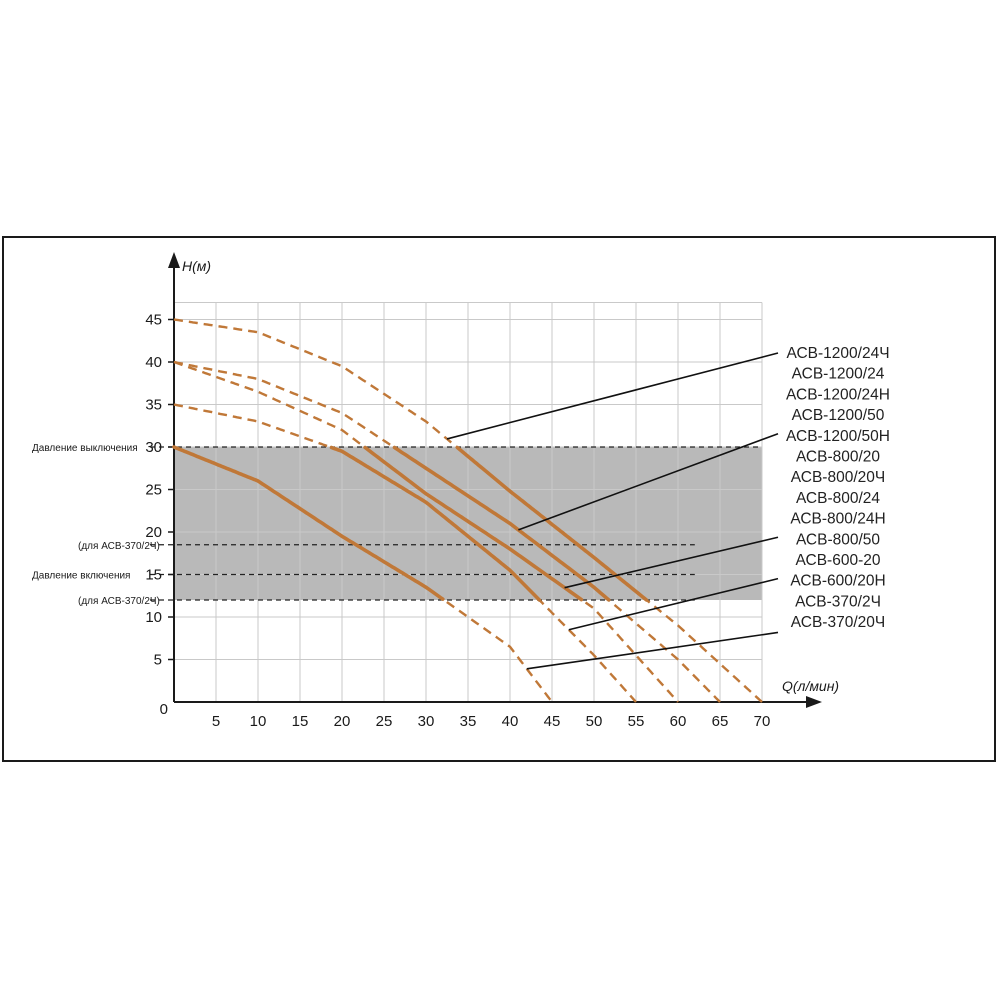  What do you see at coordinates (153, 362) in the screenshot?
I see `y-tick-label: 40` at bounding box center [153, 362].